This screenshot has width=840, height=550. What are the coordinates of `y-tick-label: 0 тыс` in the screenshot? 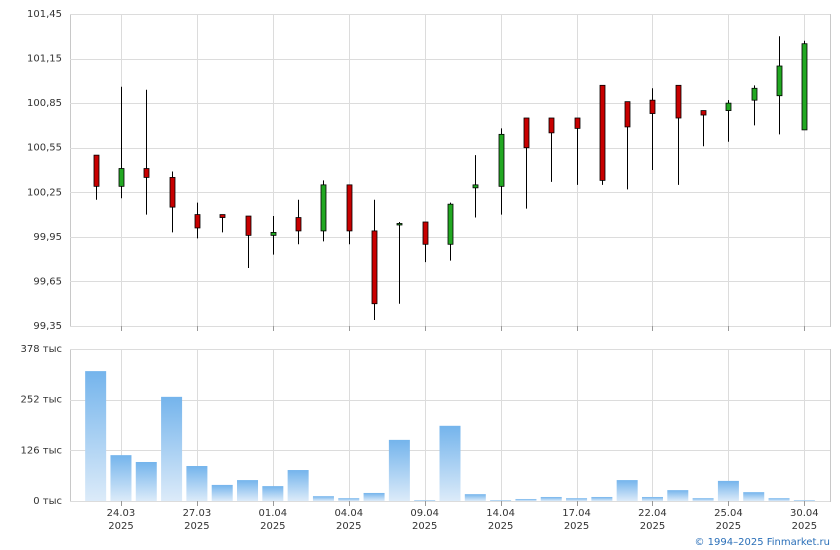 It's located at (47, 501).